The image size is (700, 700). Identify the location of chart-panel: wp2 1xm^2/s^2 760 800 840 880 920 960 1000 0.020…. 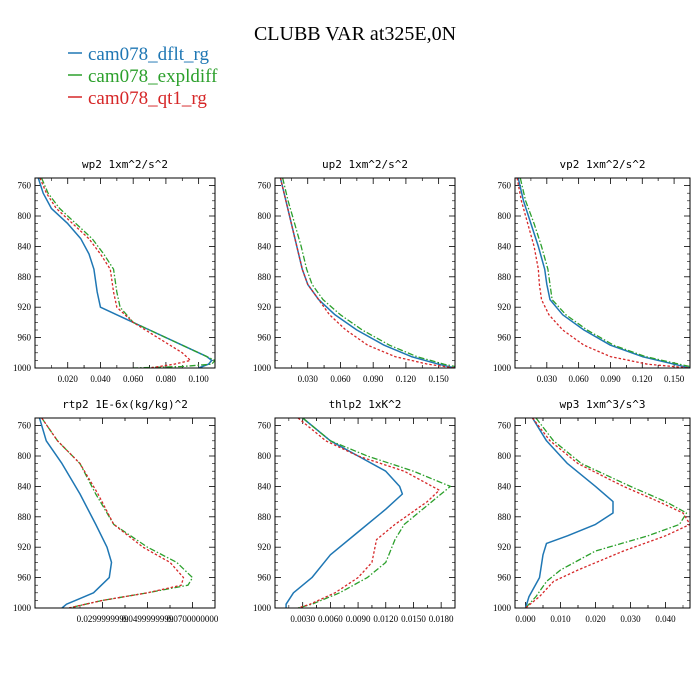
(114, 271).